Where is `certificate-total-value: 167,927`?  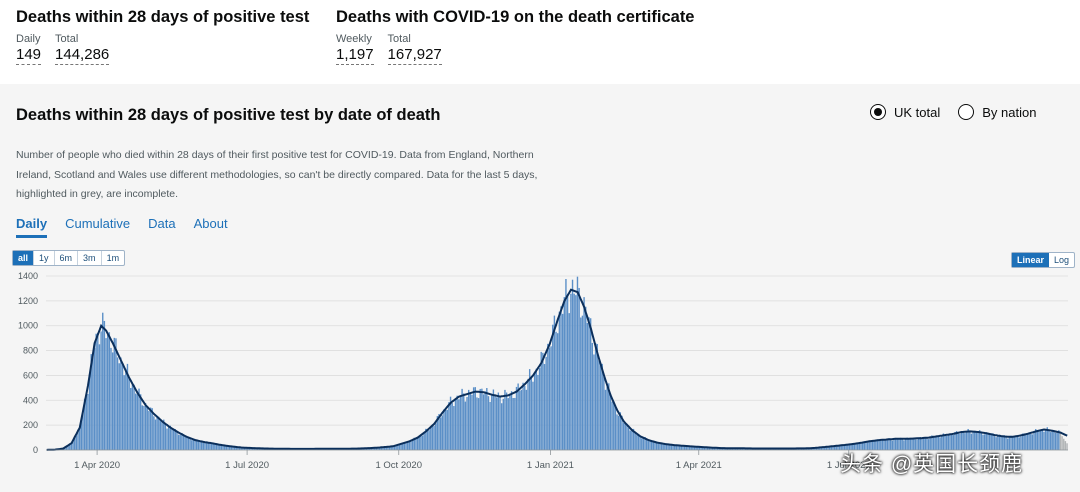
certificate-total-value: 167,927 is located at coordinates (414, 55).